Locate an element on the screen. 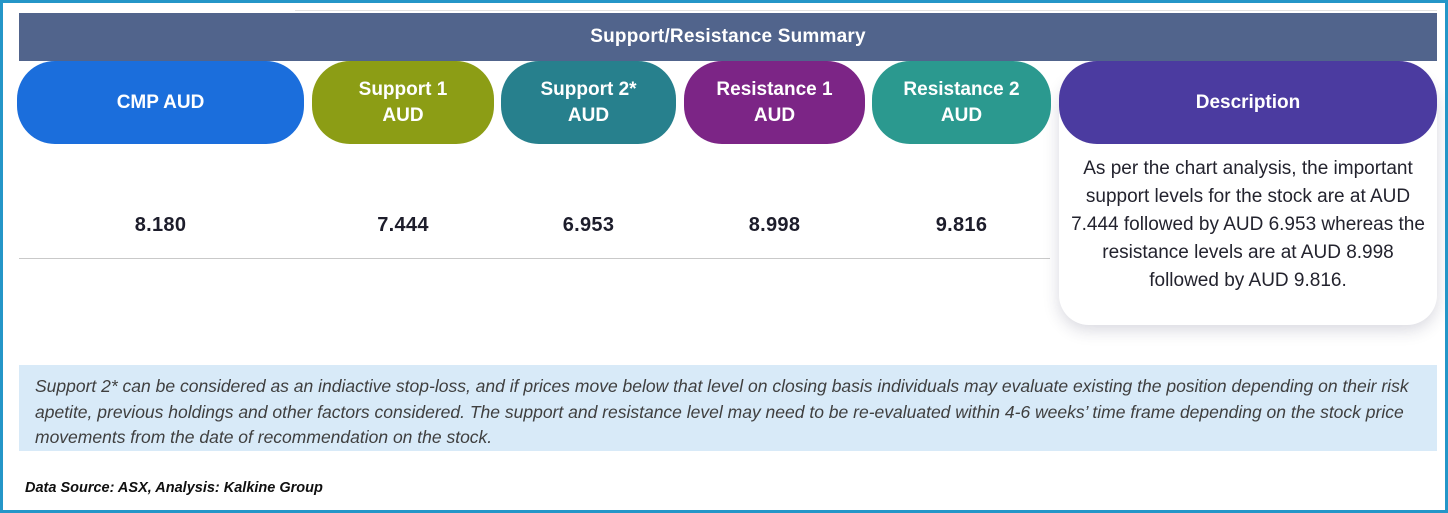  table-title: Support/Resistance Summary is located at coordinates (728, 36).